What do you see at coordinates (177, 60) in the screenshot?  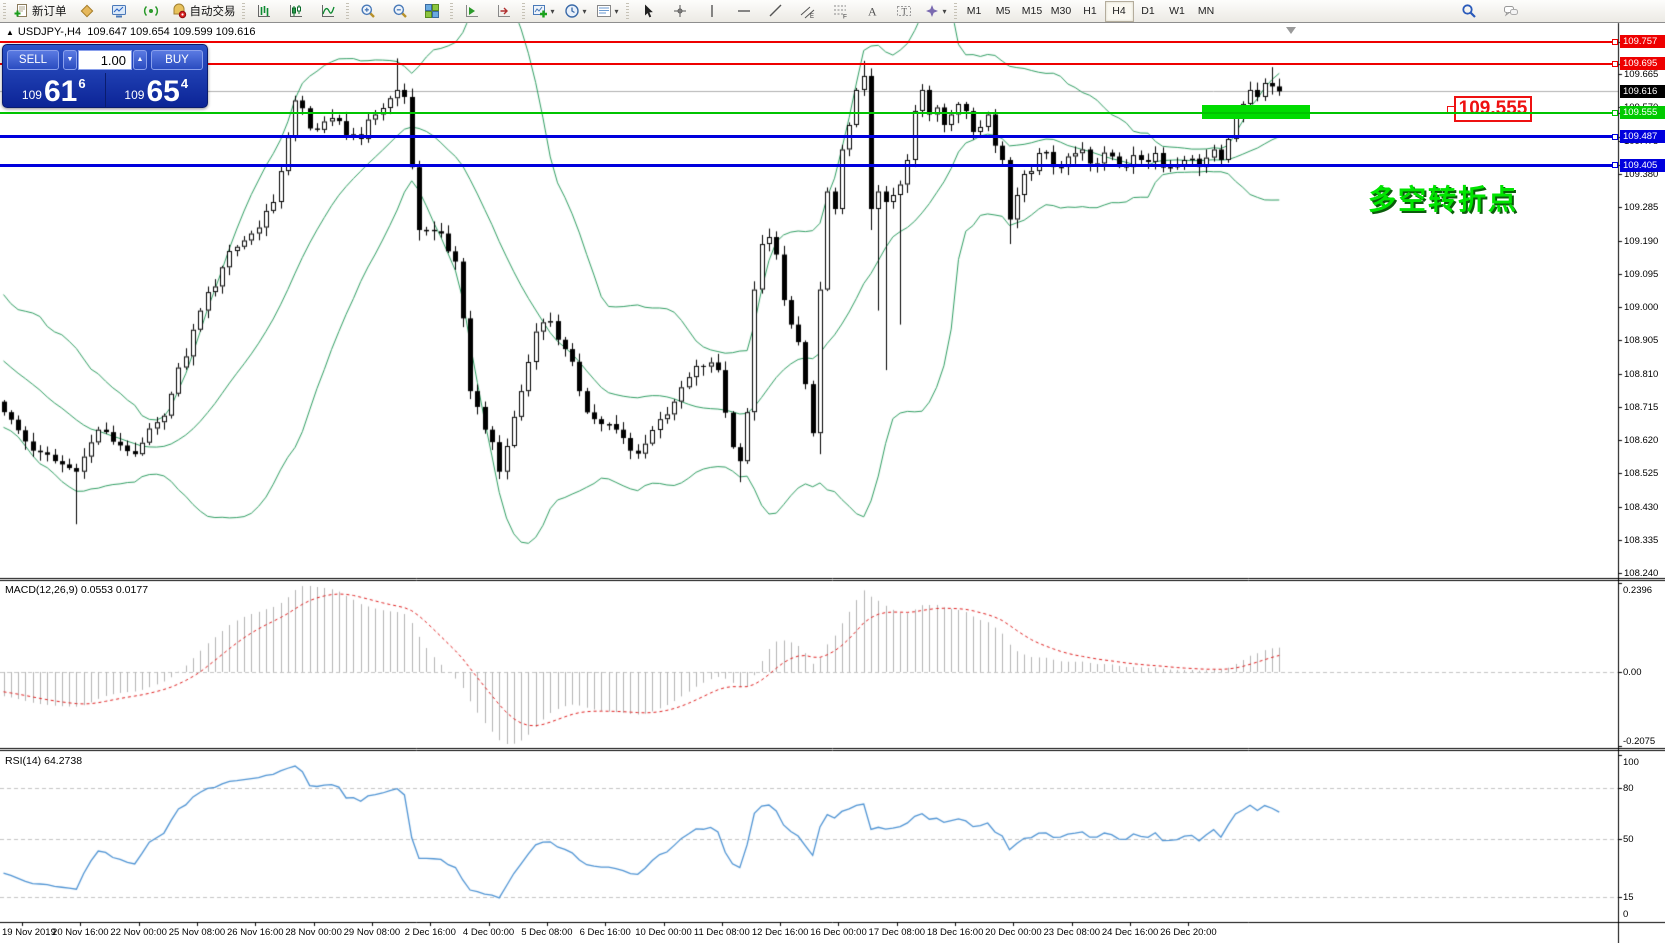 I see `buy-button: BUY` at bounding box center [177, 60].